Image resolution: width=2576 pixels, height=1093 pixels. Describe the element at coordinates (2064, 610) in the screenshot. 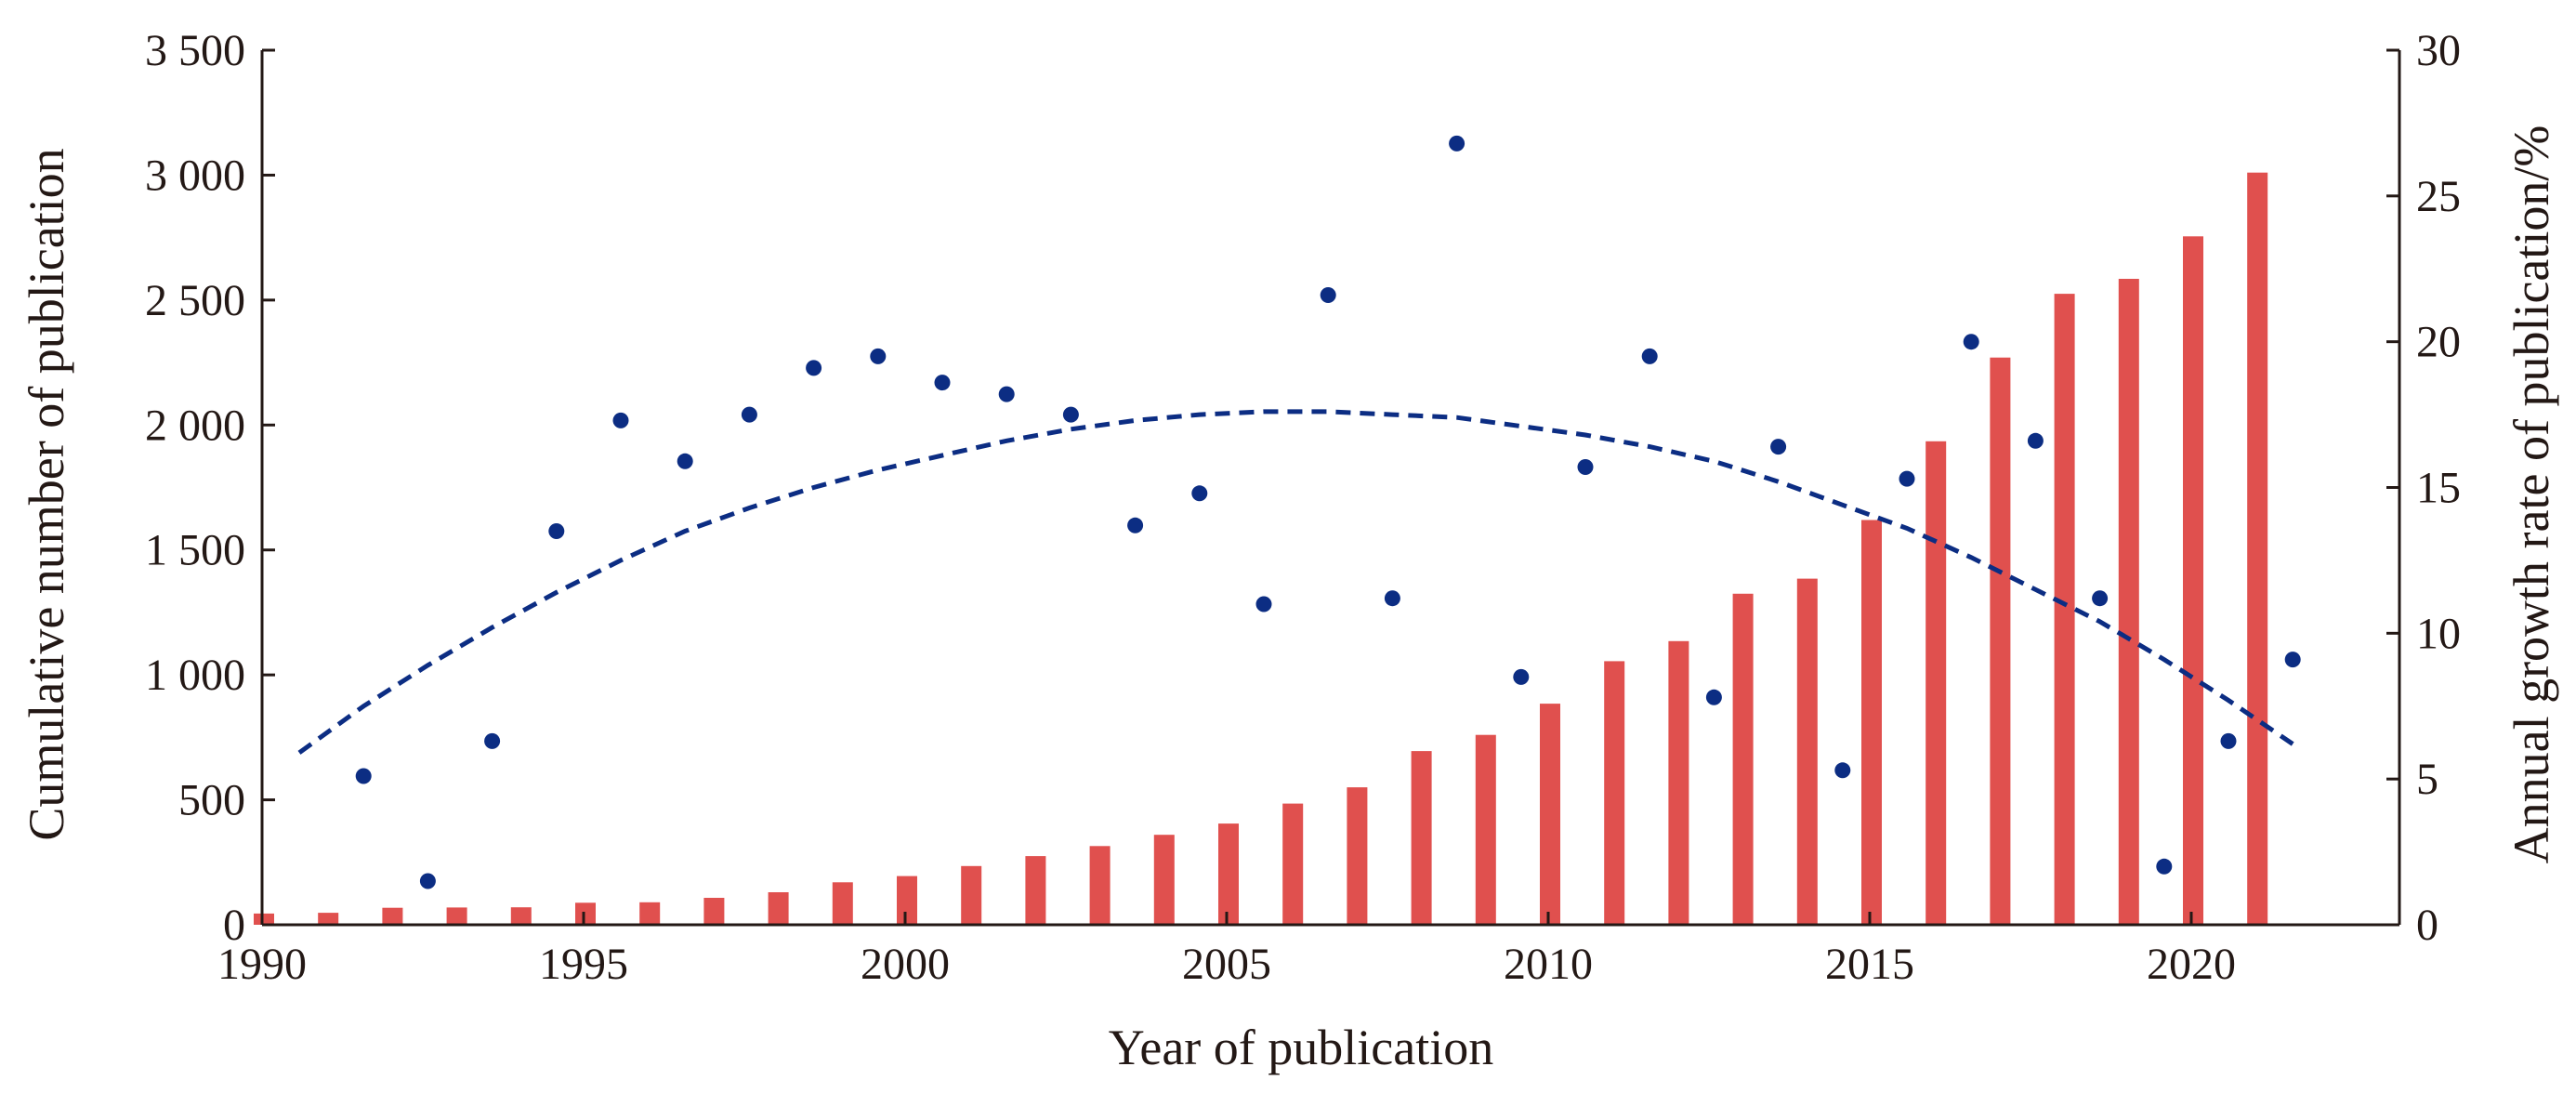

I see `bar-2018` at that location.